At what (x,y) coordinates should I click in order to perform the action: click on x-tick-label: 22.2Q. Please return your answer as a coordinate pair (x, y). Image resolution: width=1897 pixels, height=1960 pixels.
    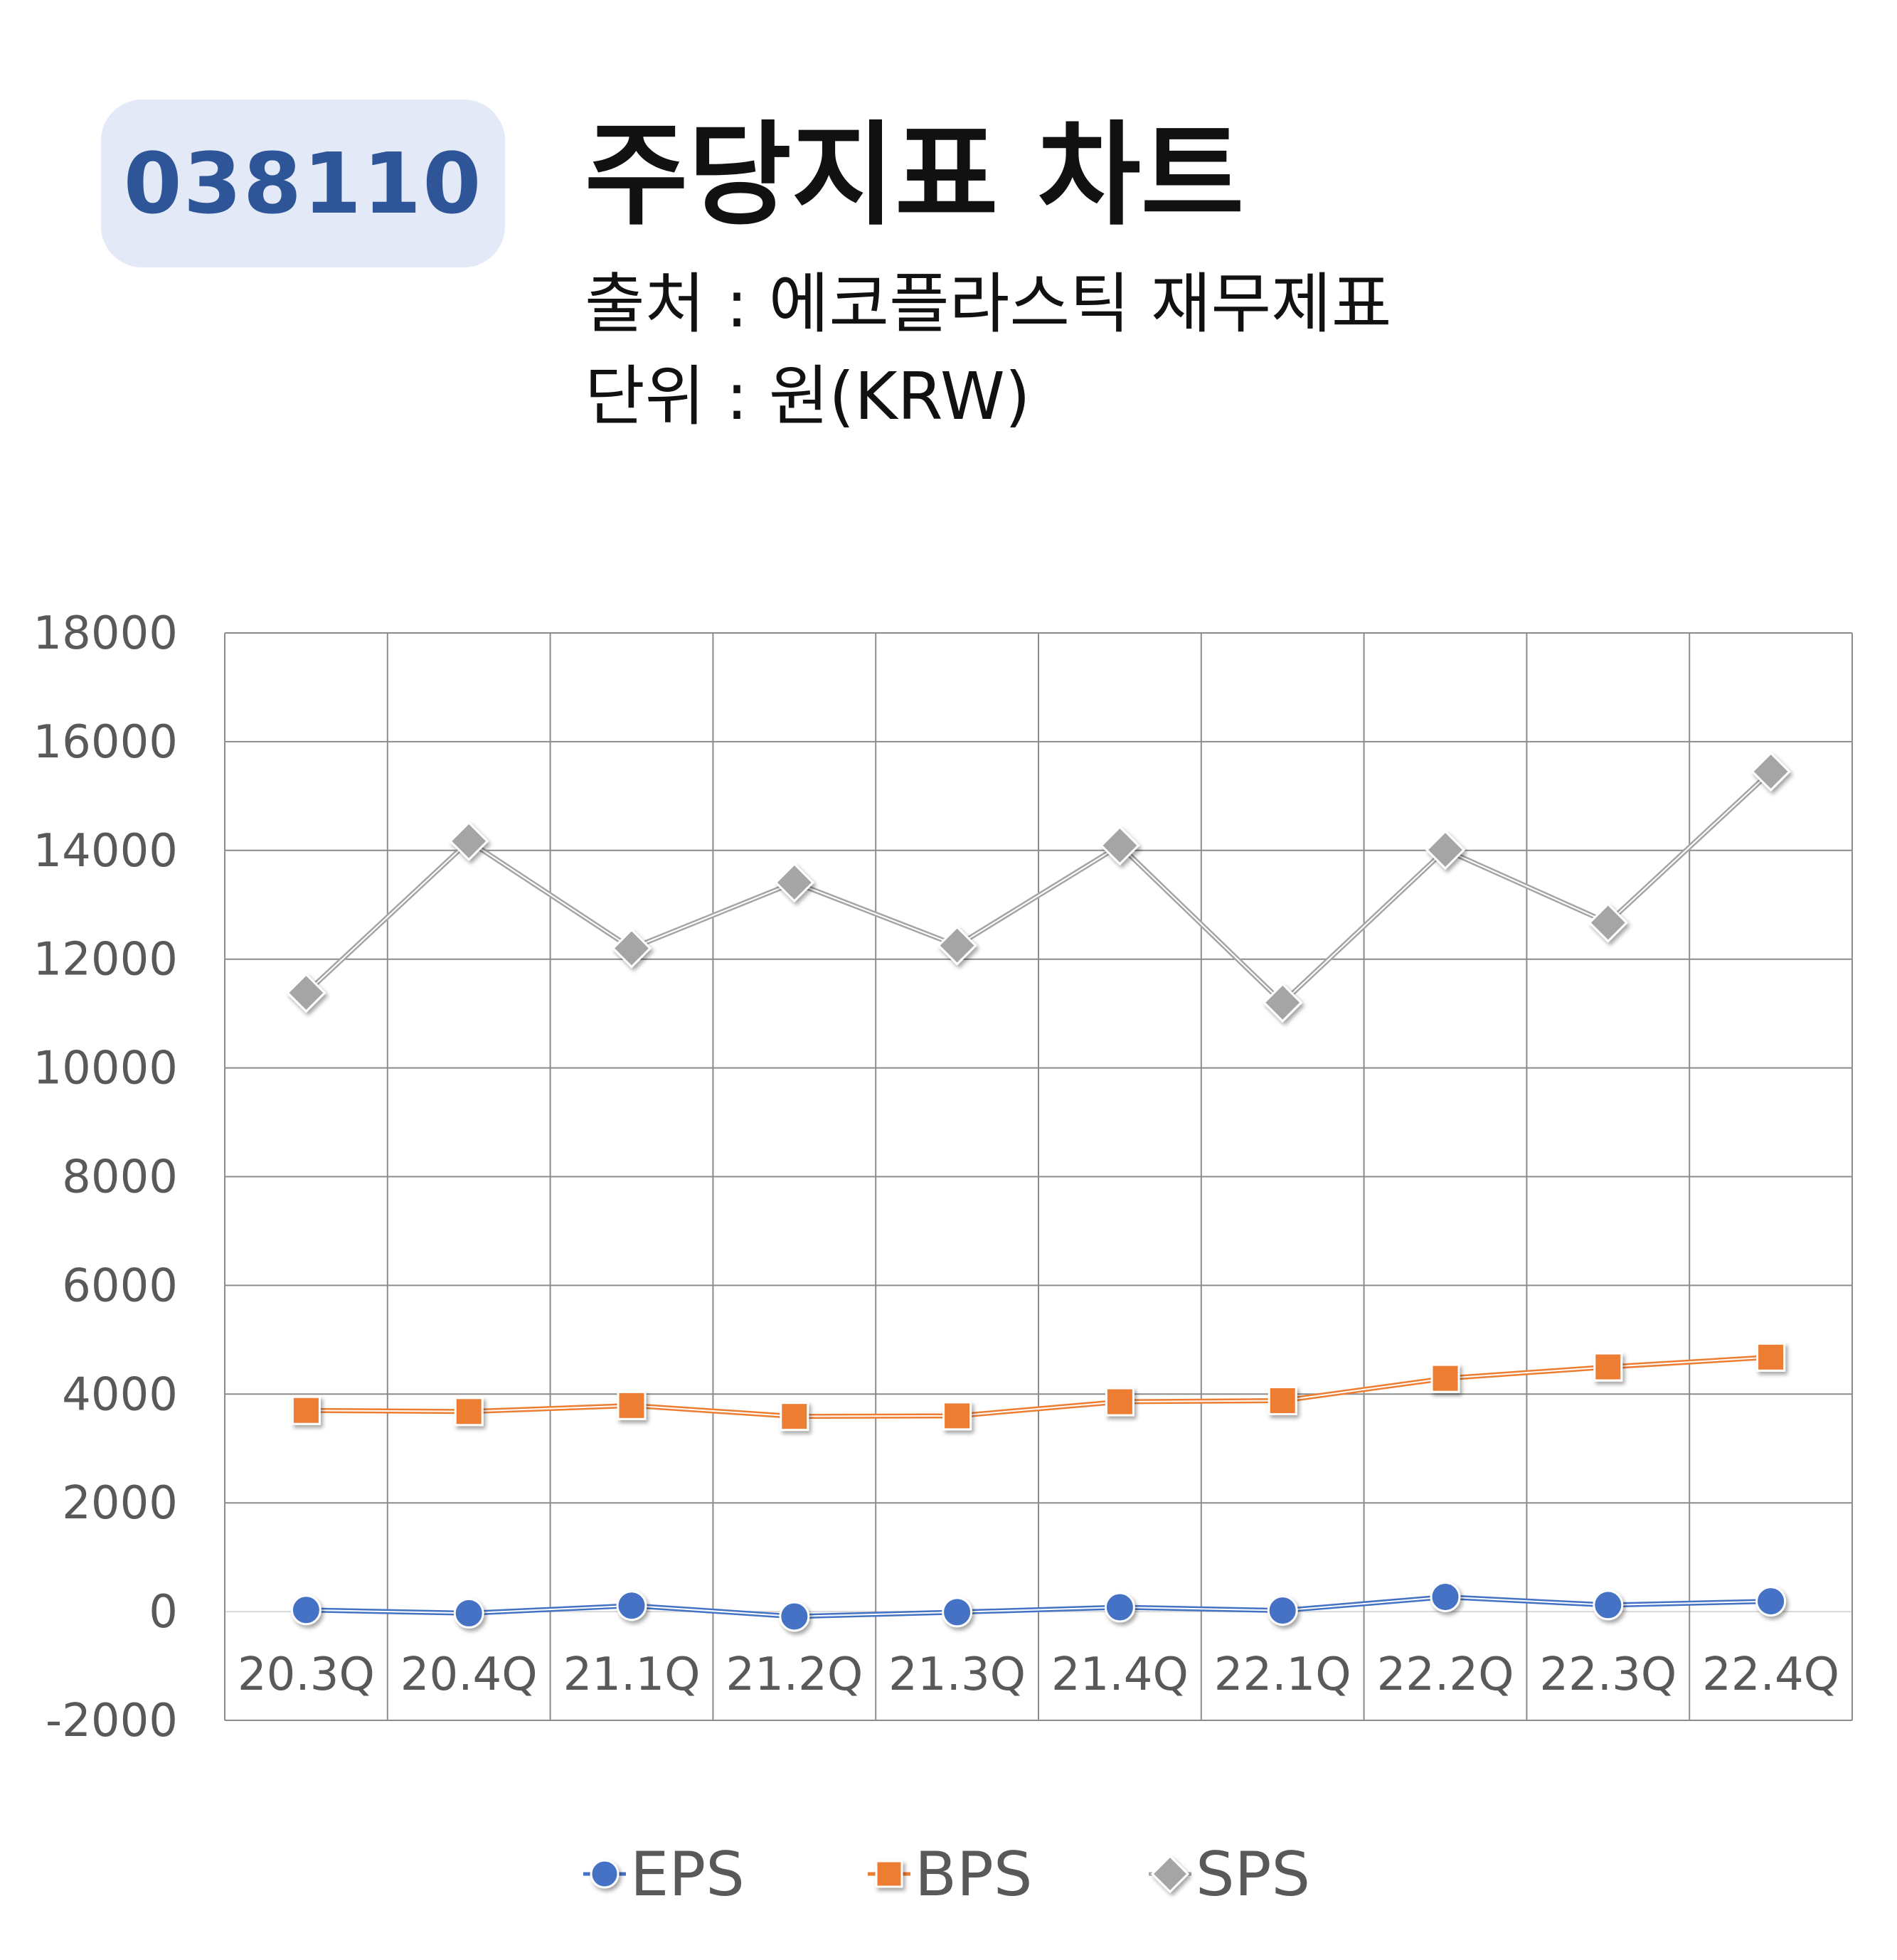
    Looking at the image, I should click on (1445, 1675).